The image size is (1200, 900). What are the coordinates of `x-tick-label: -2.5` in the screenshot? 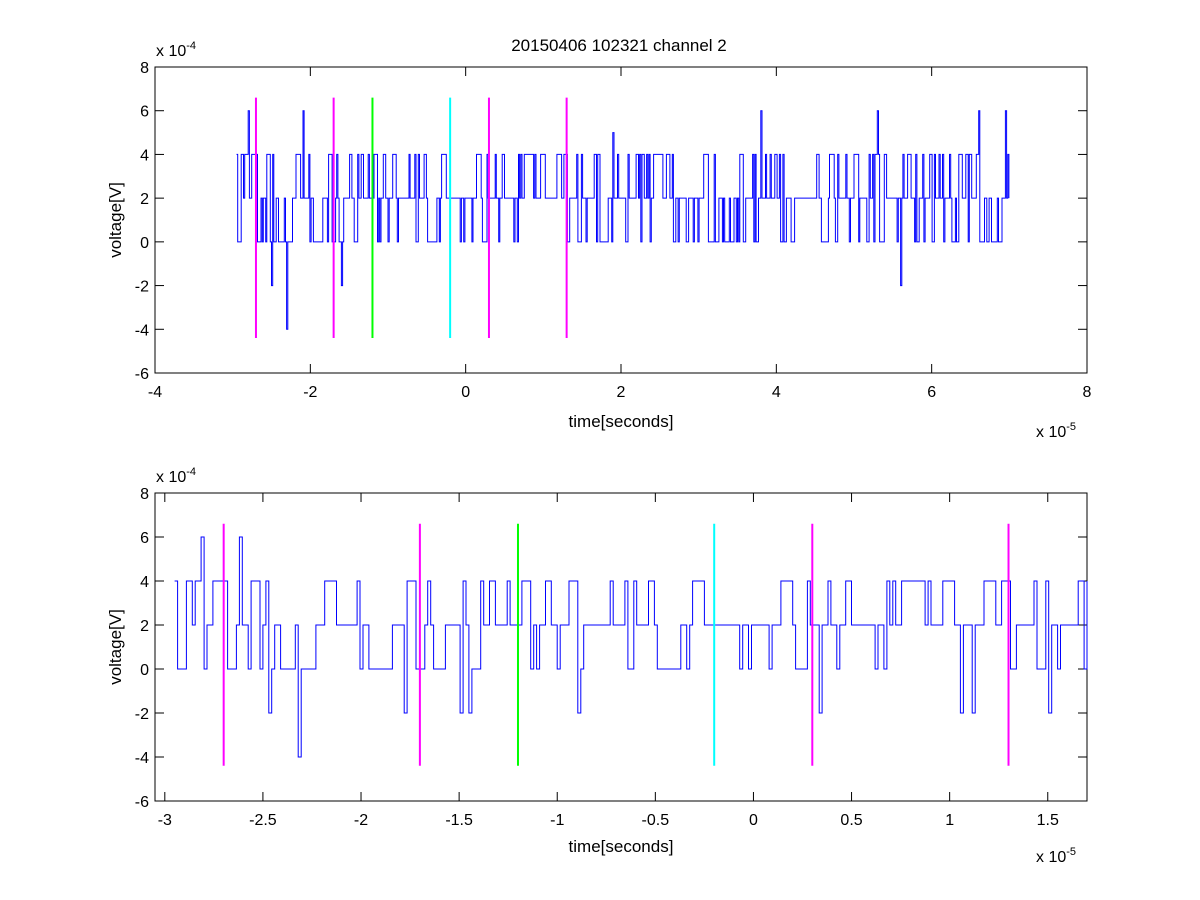 It's located at (263, 820).